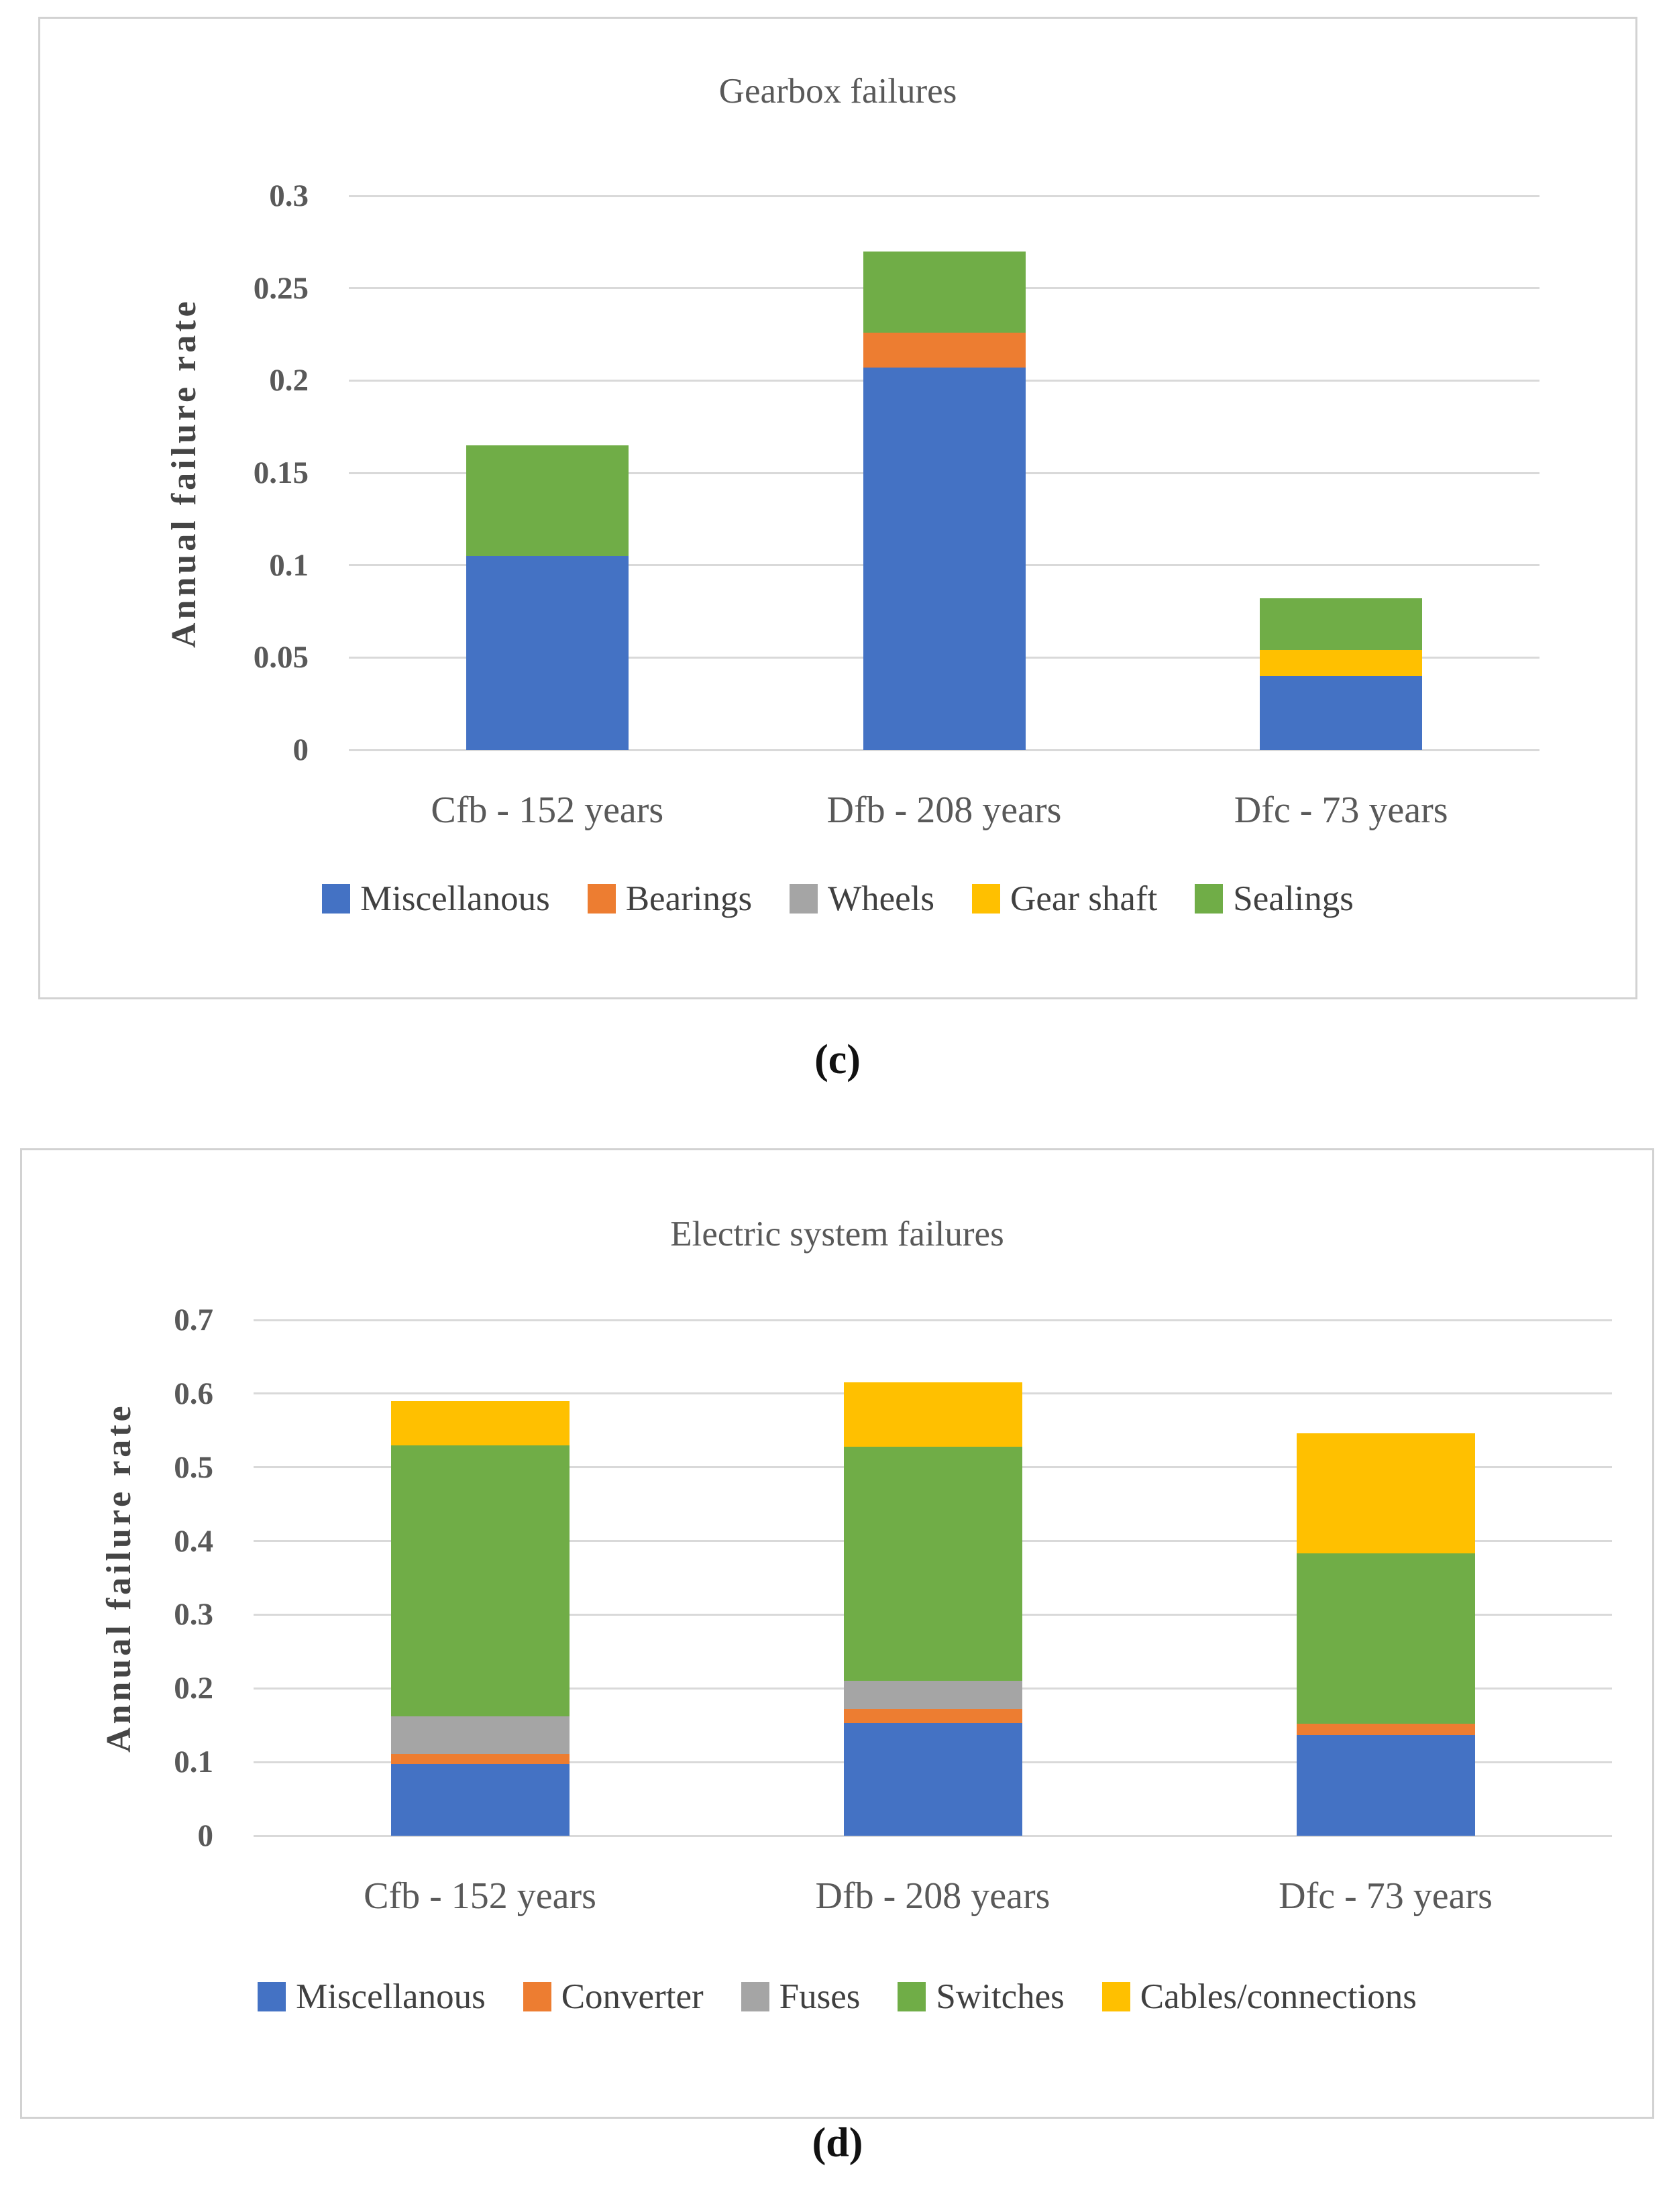  I want to click on legend-item: Sealings, so click(1274, 899).